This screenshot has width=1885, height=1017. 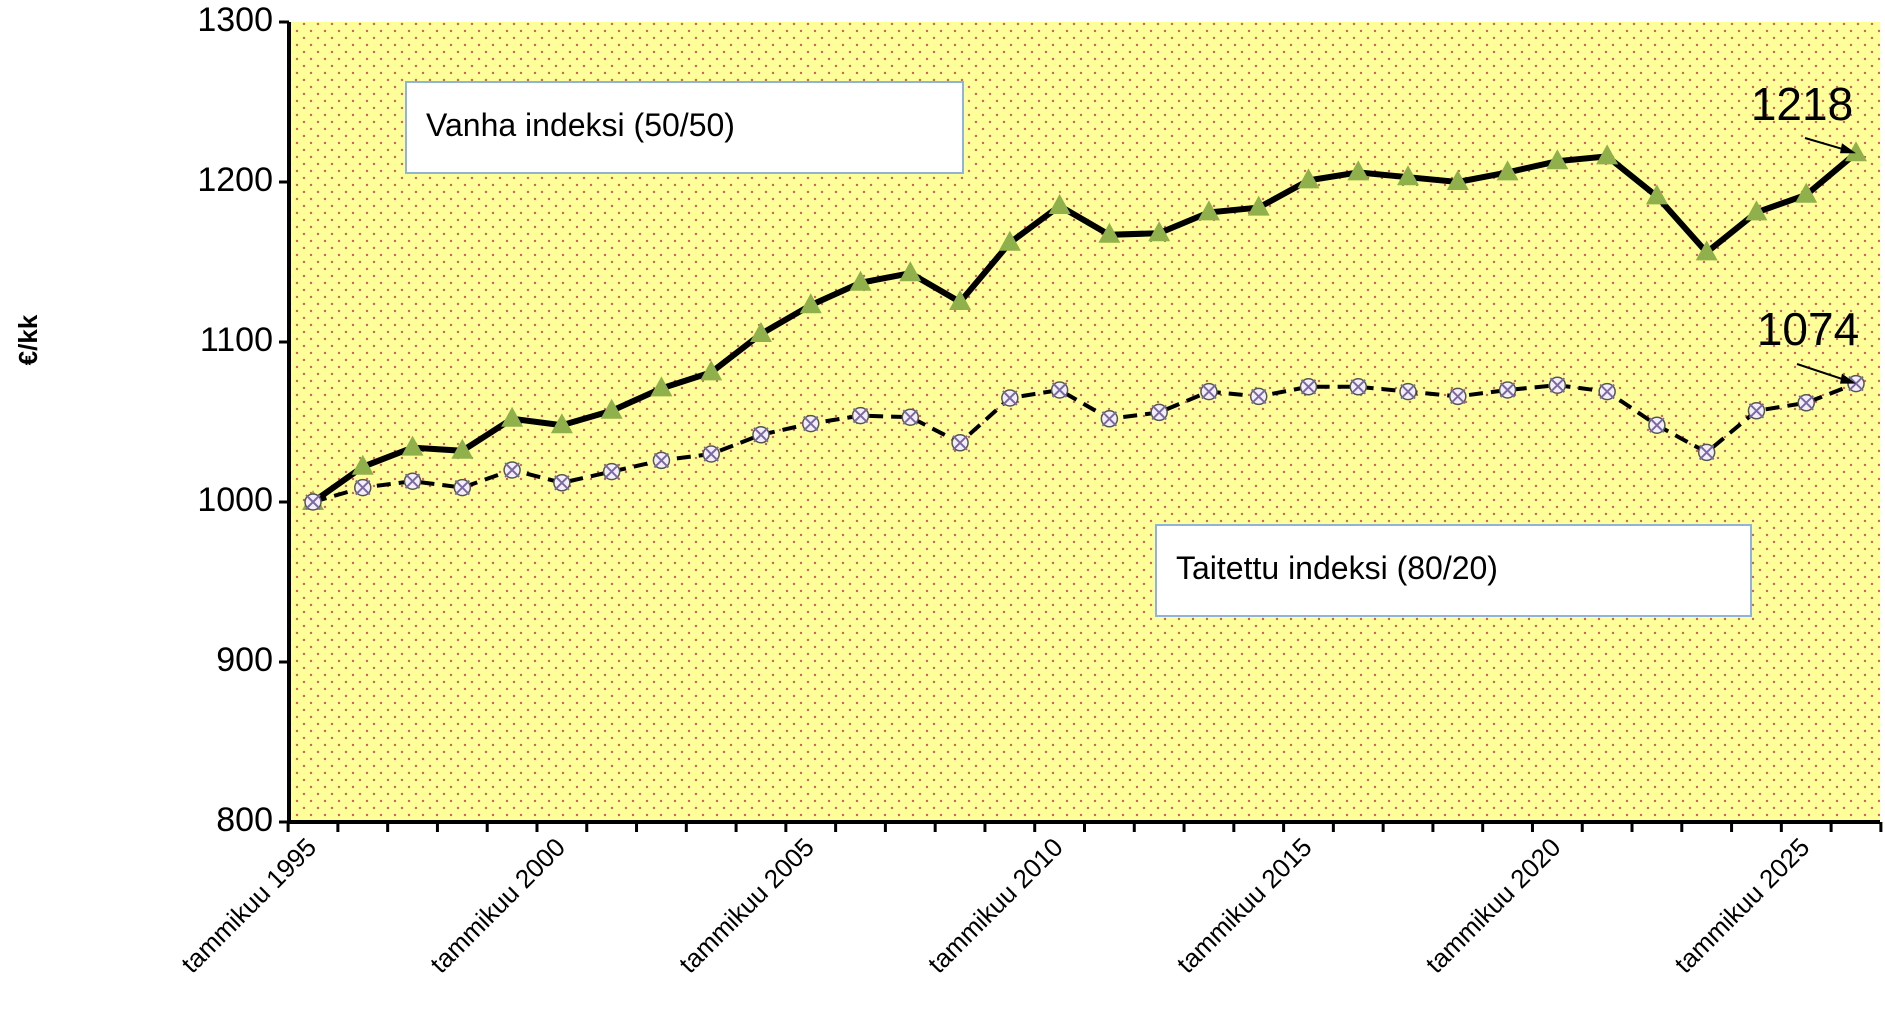 What do you see at coordinates (1802, 104) in the screenshot?
I see `end-value-label: 1218` at bounding box center [1802, 104].